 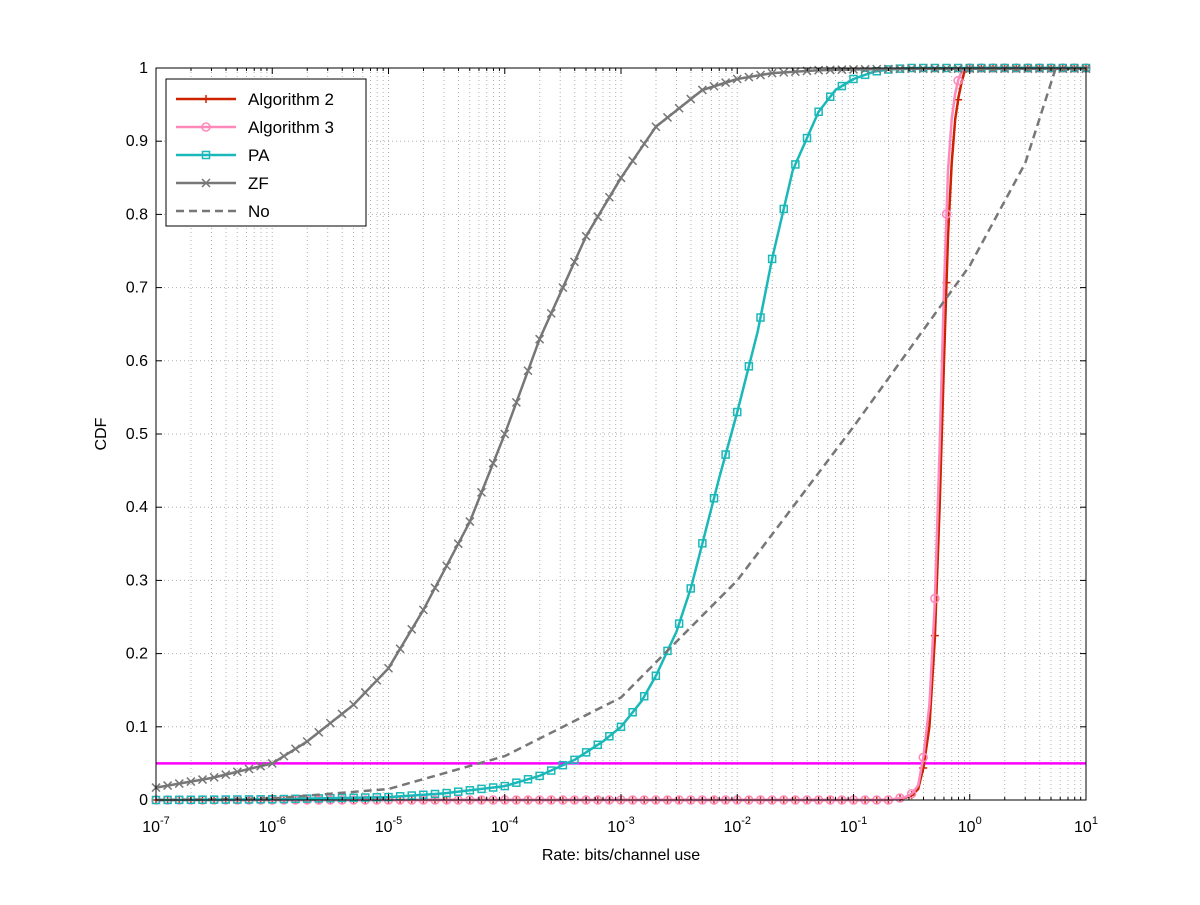 What do you see at coordinates (137, 288) in the screenshot?
I see `y-tick-label: 0.7` at bounding box center [137, 288].